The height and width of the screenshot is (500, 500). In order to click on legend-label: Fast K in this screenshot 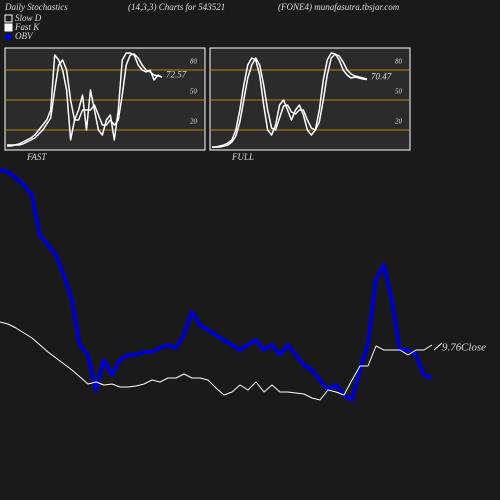, I will do `click(27, 27)`.